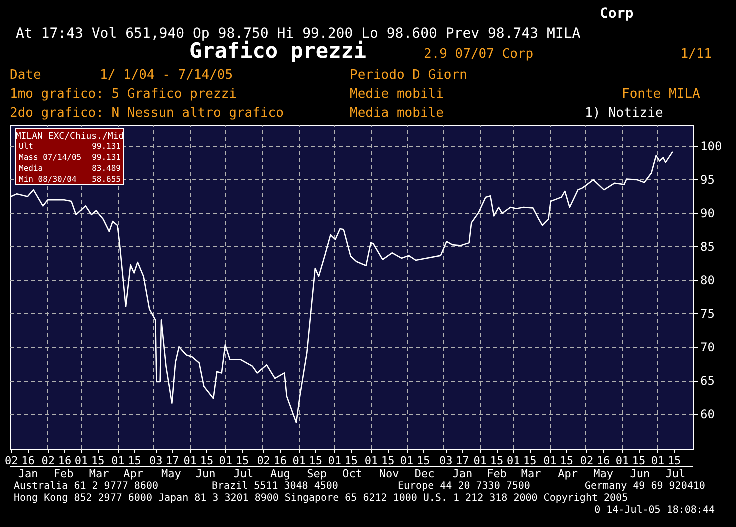 The width and height of the screenshot is (736, 527). What do you see at coordinates (48, 179) in the screenshot?
I see `annotation: Min 08/30/04` at bounding box center [48, 179].